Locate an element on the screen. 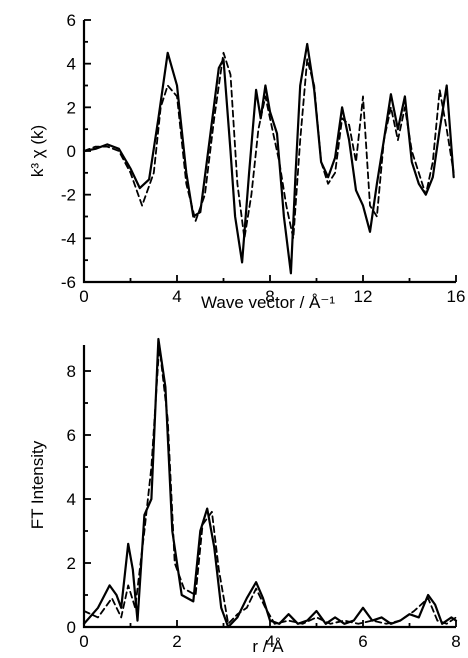 This screenshot has width=468, height=658. exafs-x-tick-label: 8 is located at coordinates (269, 296).